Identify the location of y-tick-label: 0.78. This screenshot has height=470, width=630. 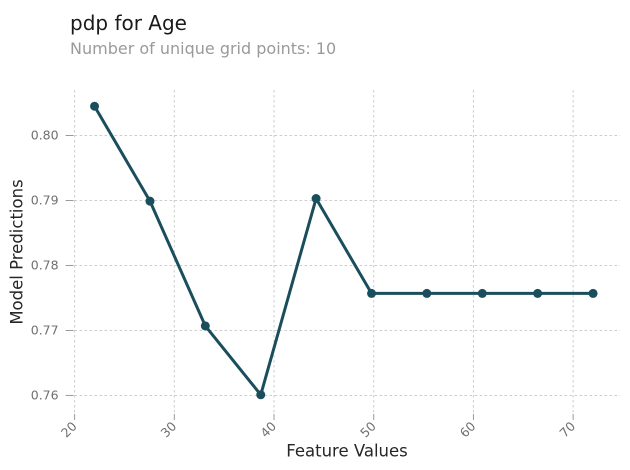
(45, 264).